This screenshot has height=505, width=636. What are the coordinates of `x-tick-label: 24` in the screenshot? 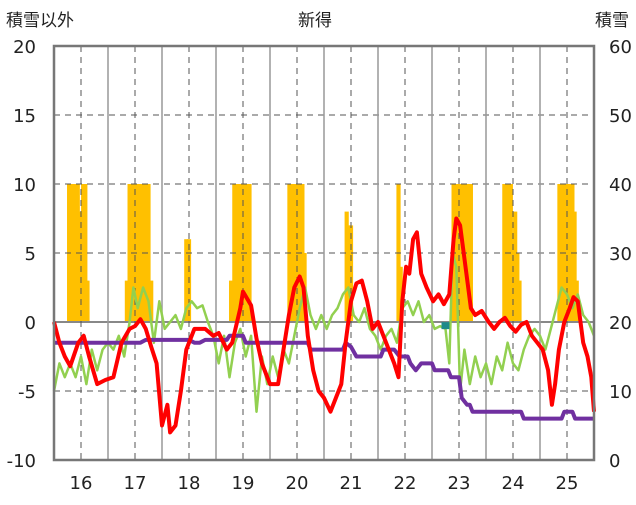 It's located at (513, 483).